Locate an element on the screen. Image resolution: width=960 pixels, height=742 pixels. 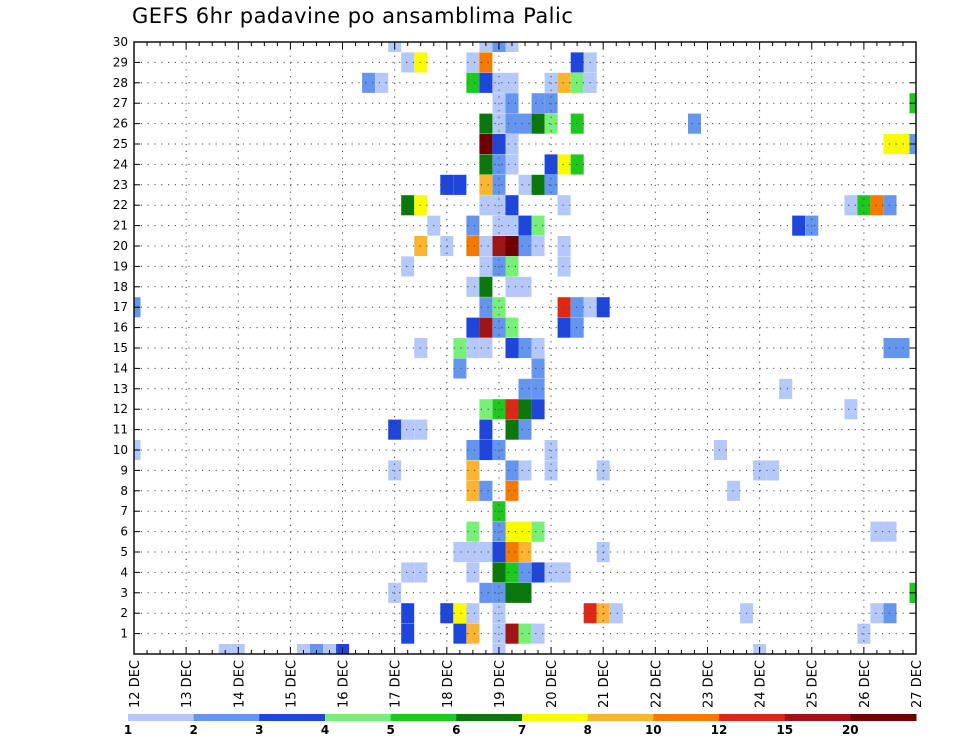
y-tick-label: 3 is located at coordinates (124, 593).